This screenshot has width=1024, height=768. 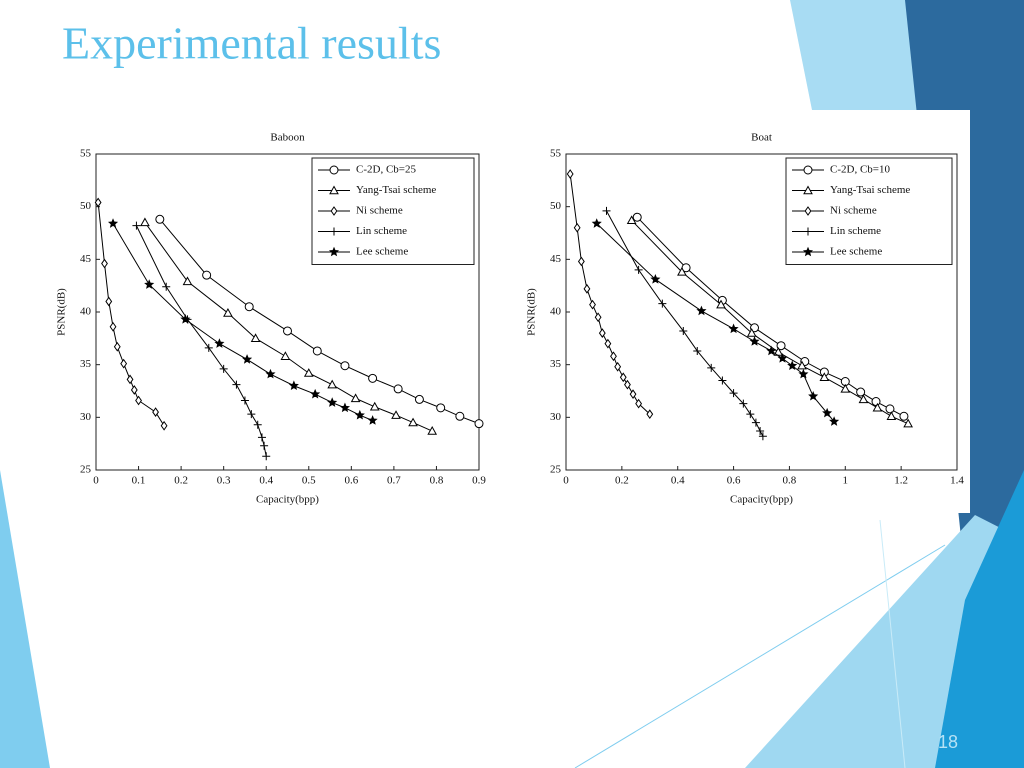 I want to click on legend-label: Ni scheme, so click(x=853, y=211).